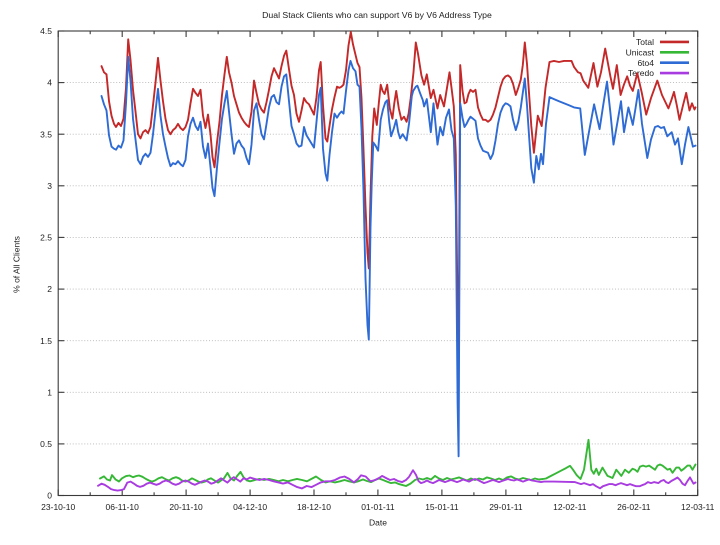 The width and height of the screenshot is (720, 545). I want to click on svg-text: 15-01-11, so click(442, 507).